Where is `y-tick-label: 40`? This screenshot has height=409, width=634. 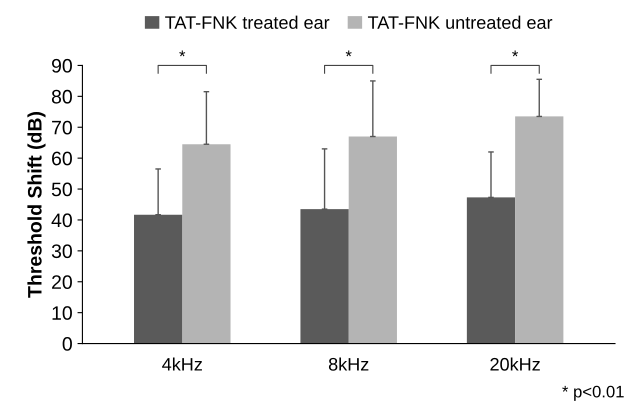
y-tick-label: 40 is located at coordinates (62, 220).